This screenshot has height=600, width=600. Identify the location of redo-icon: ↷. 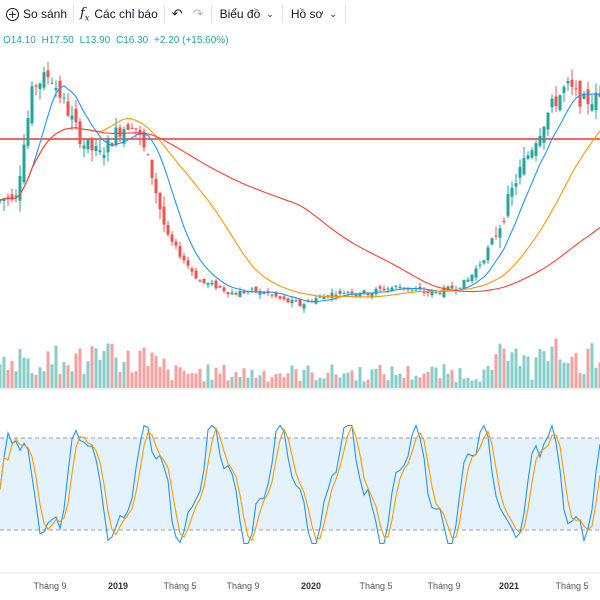
(198, 14).